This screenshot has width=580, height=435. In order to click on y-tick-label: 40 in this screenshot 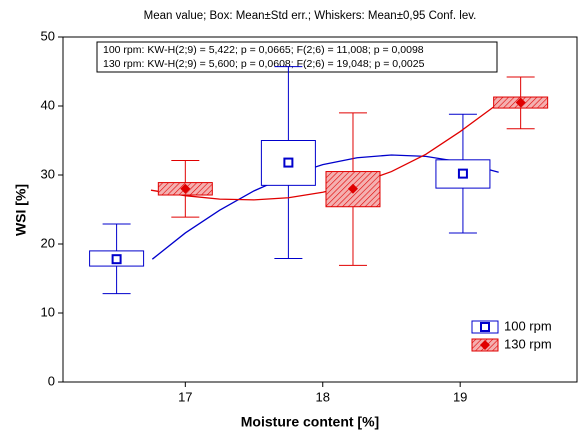, I will do `click(48, 104)`.